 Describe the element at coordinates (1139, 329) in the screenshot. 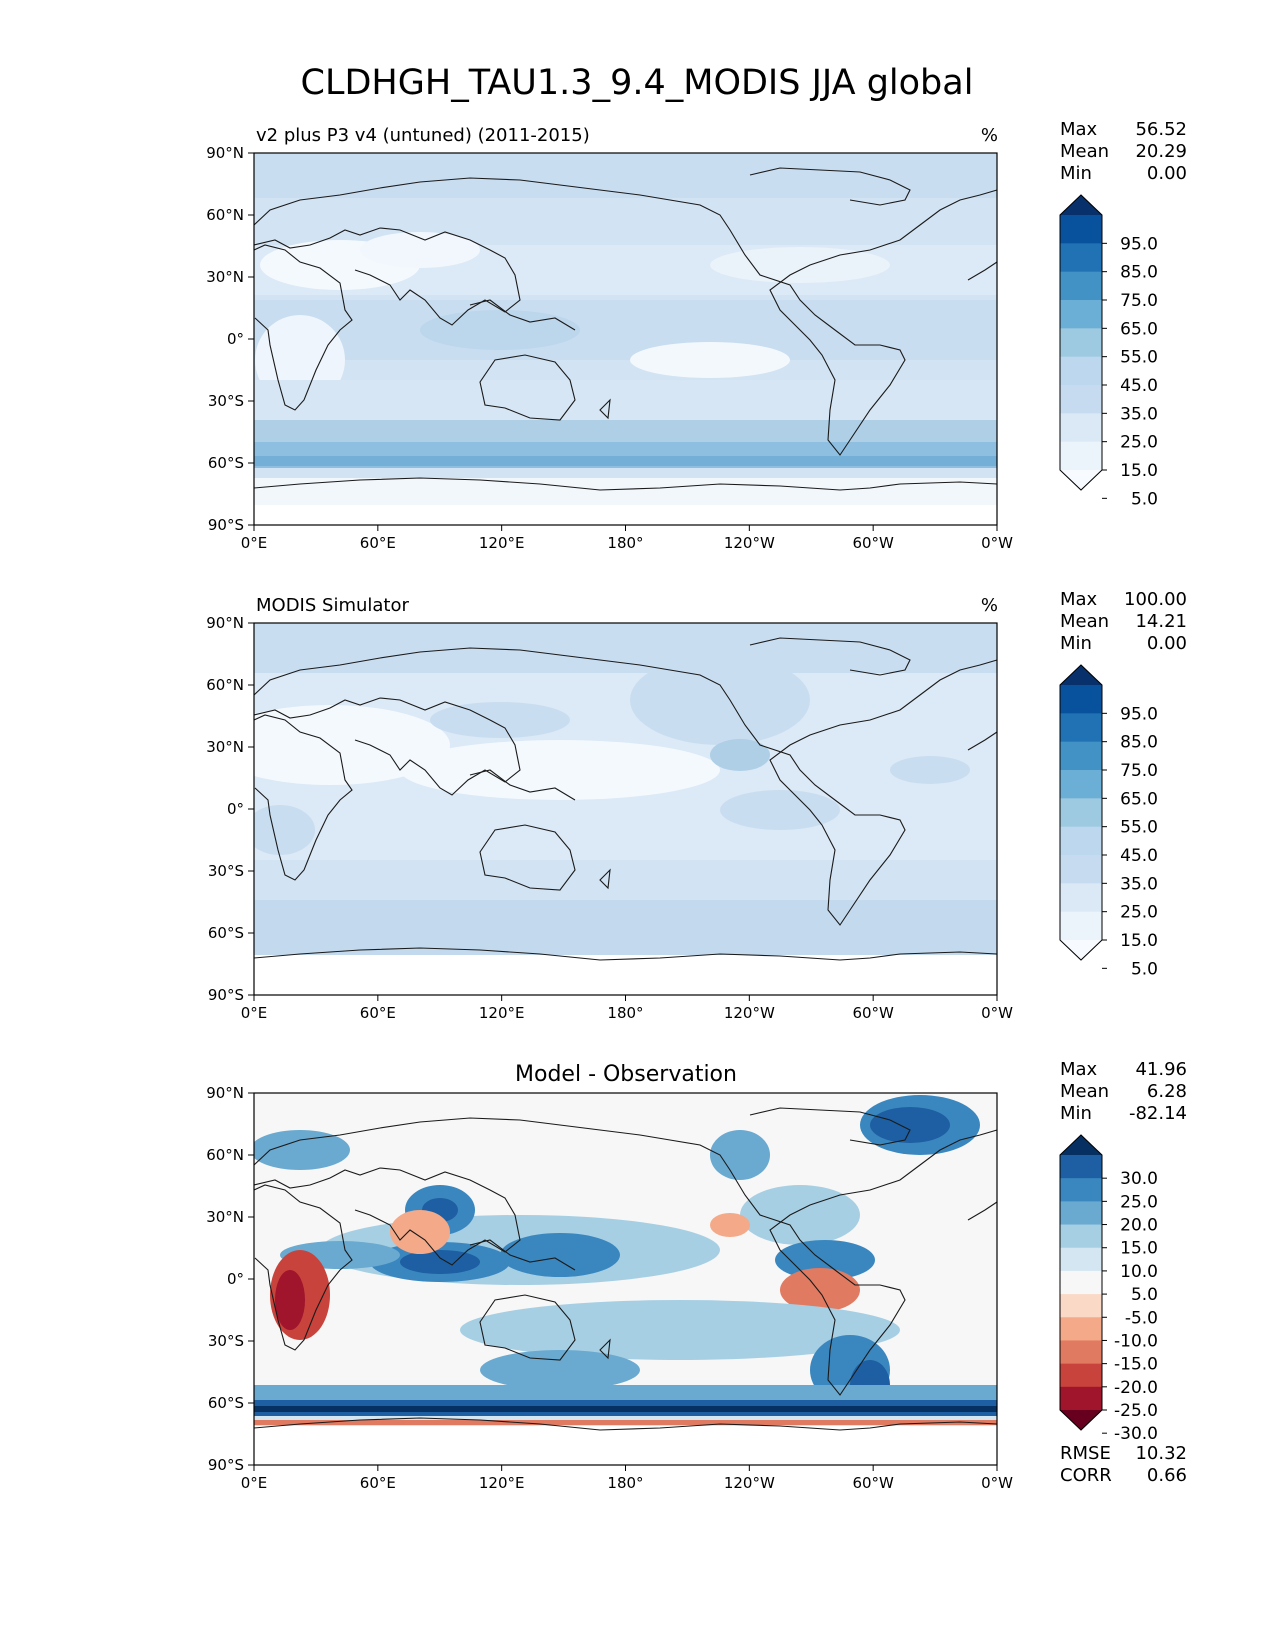

I see `colorbar-tick-label: 65.0` at that location.